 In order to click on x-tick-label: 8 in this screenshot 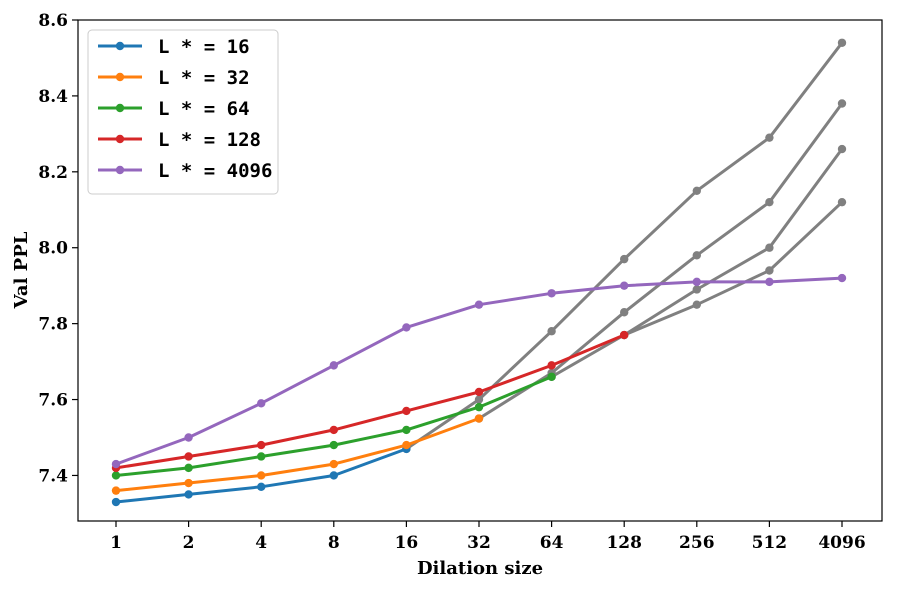, I will do `click(334, 543)`.